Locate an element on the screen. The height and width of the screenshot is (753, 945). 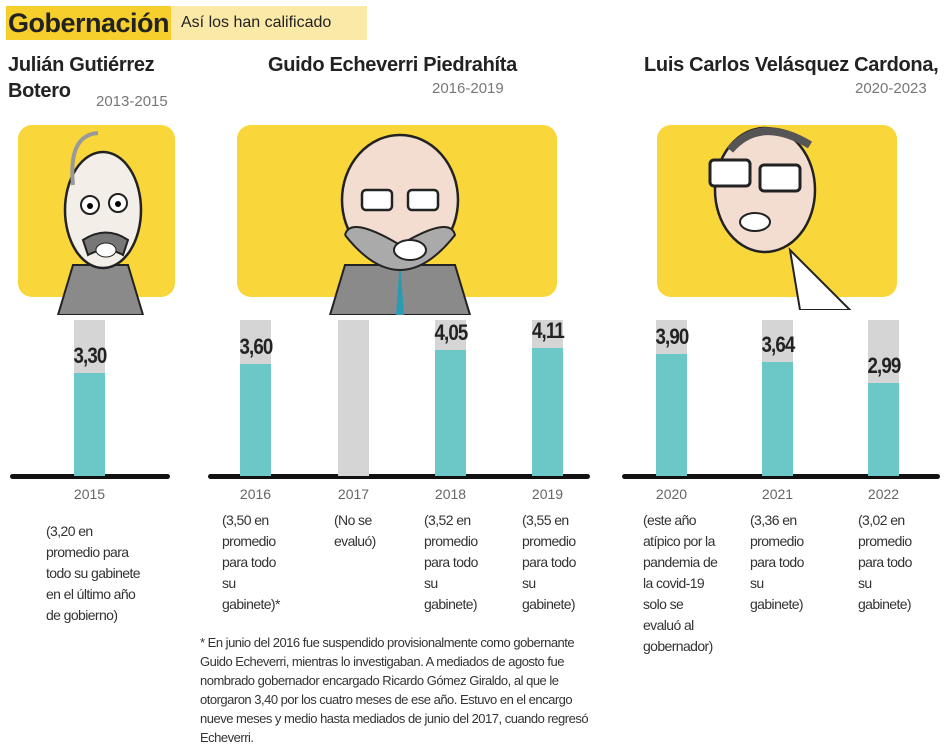
bar-fill-2015 is located at coordinates (89, 424).